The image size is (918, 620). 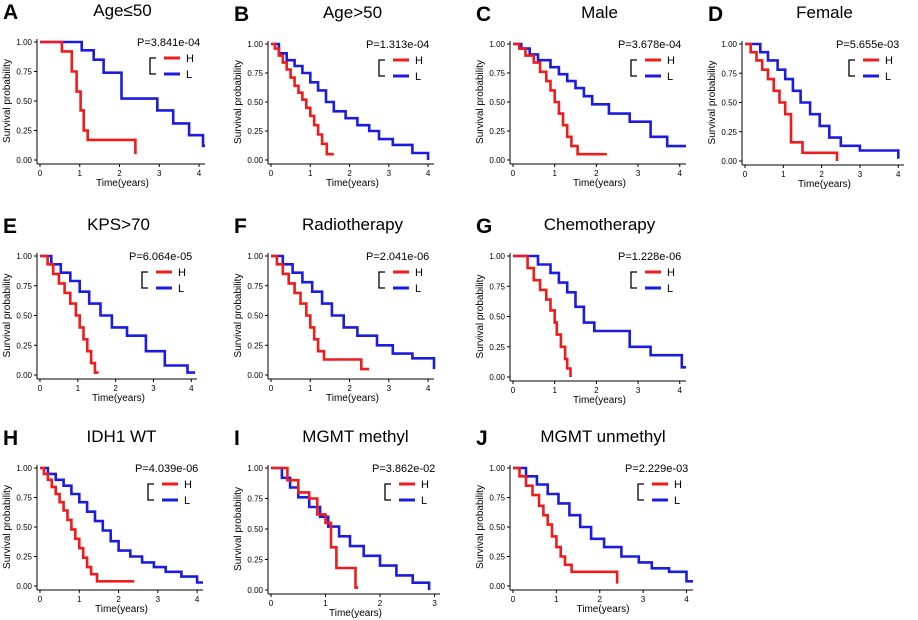 I want to click on panel-title: Age≤50, so click(x=122, y=10).